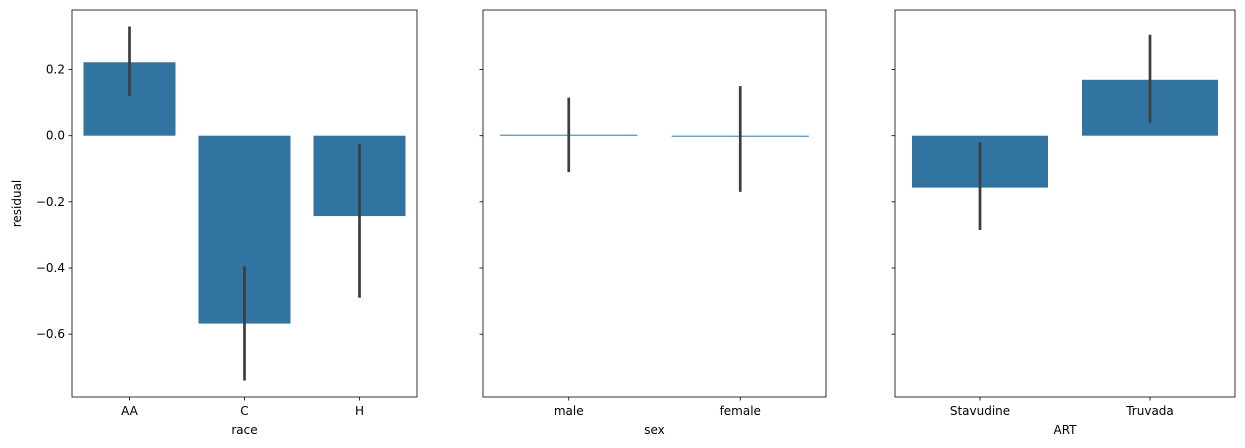 This screenshot has width=1245, height=448. What do you see at coordinates (740, 411) in the screenshot?
I see `x-tick-label: female` at bounding box center [740, 411].